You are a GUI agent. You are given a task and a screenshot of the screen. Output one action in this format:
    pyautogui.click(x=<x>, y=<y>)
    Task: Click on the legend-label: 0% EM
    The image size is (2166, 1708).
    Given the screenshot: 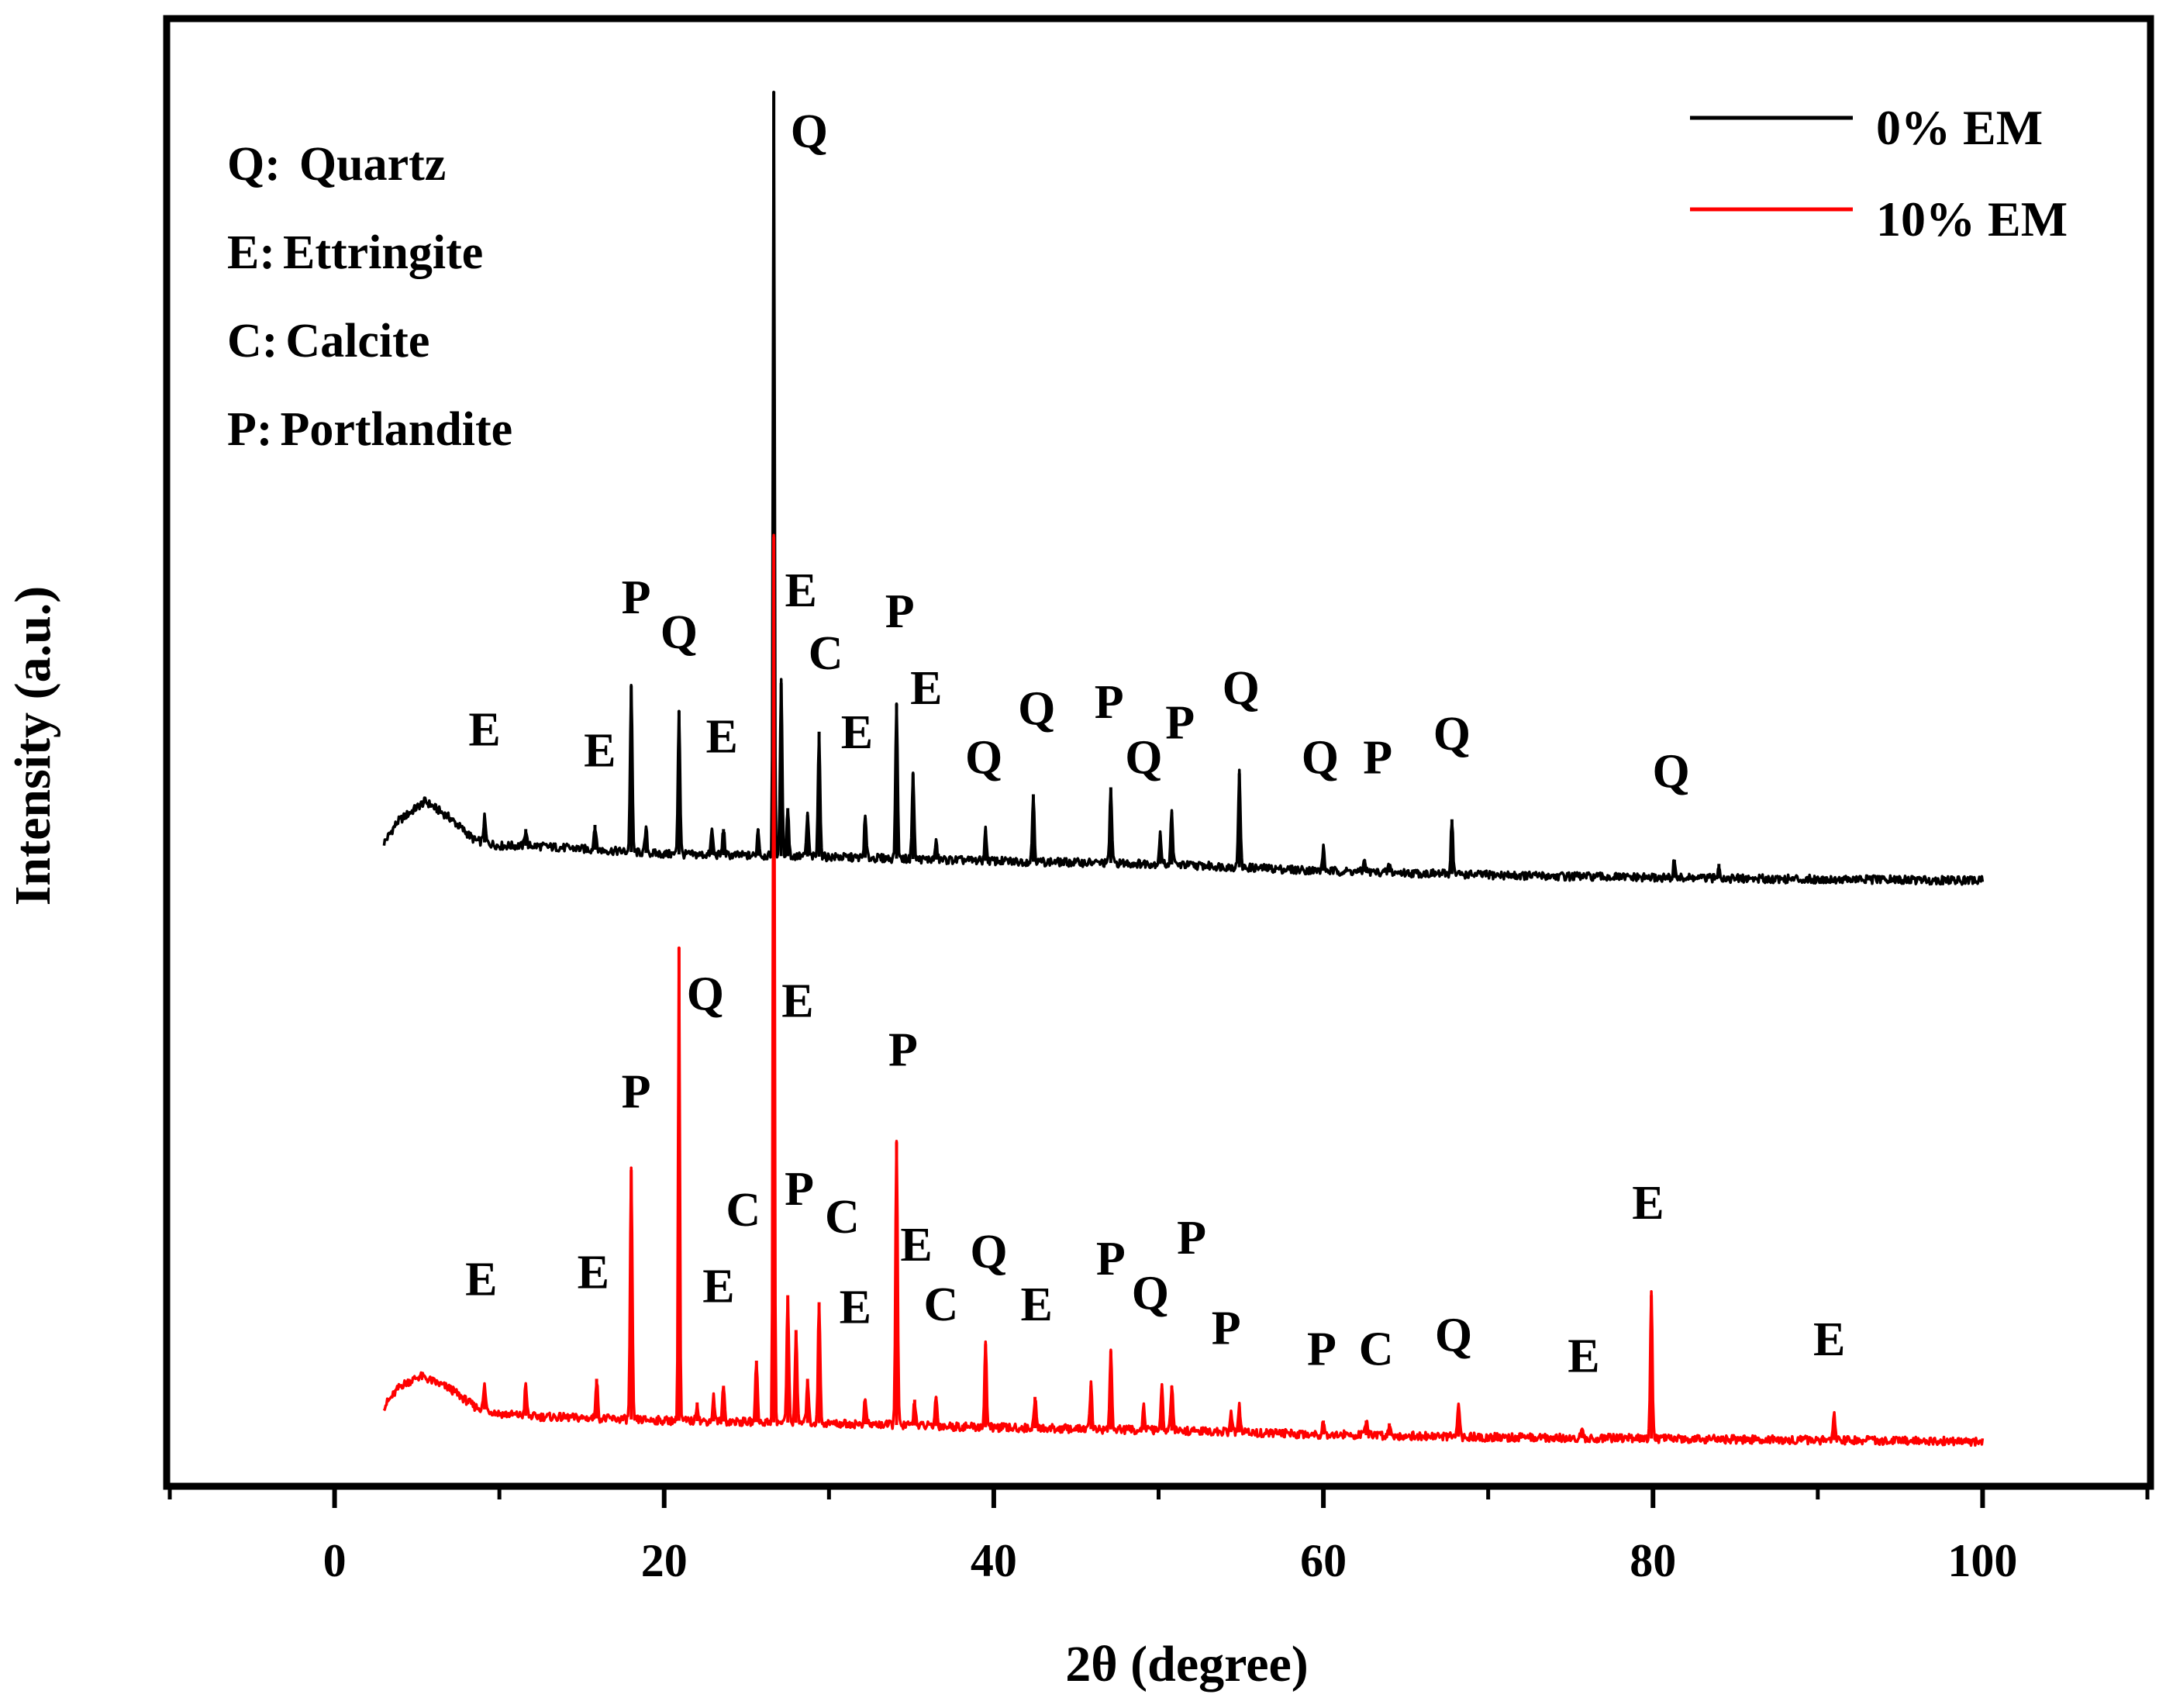 What is the action you would take?
    pyautogui.click(x=1959, y=127)
    